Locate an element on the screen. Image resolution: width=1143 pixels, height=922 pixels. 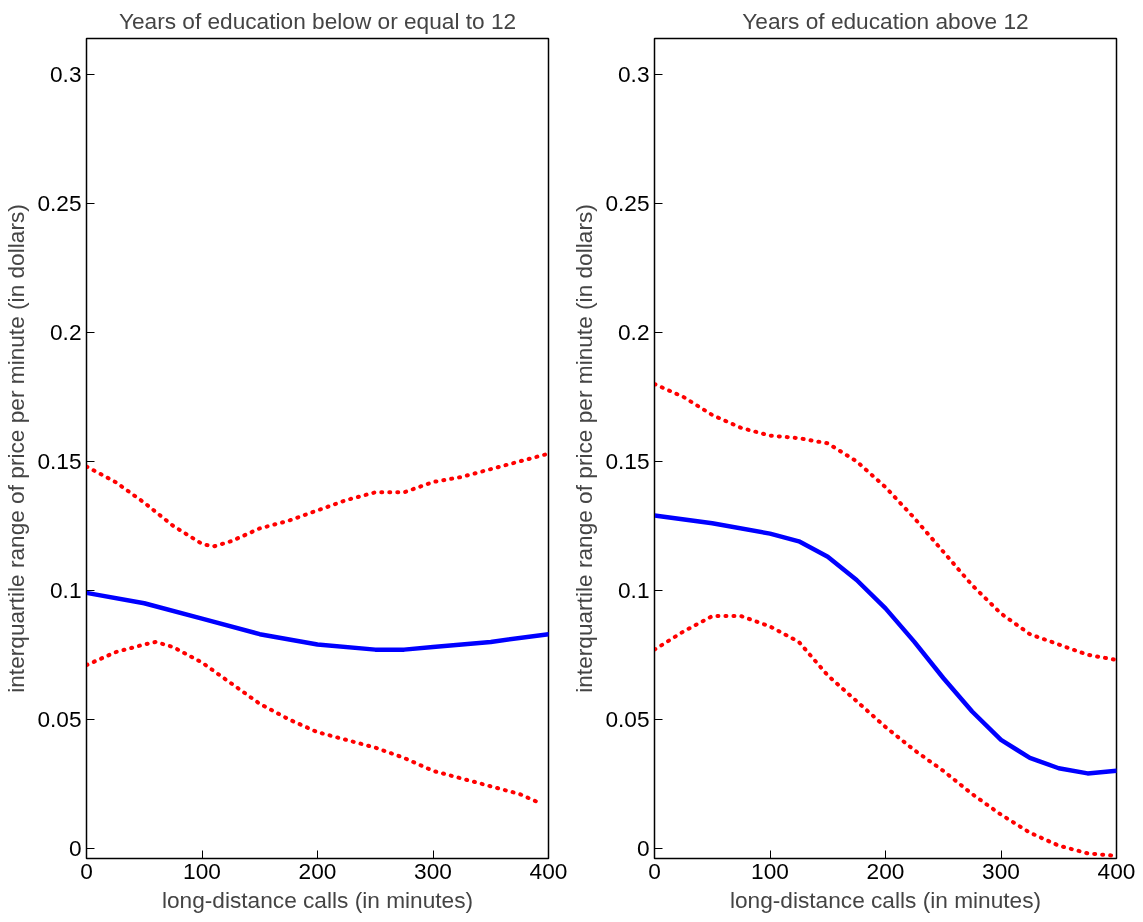
chart-title: Years of education above 12 is located at coordinates (885, 20).